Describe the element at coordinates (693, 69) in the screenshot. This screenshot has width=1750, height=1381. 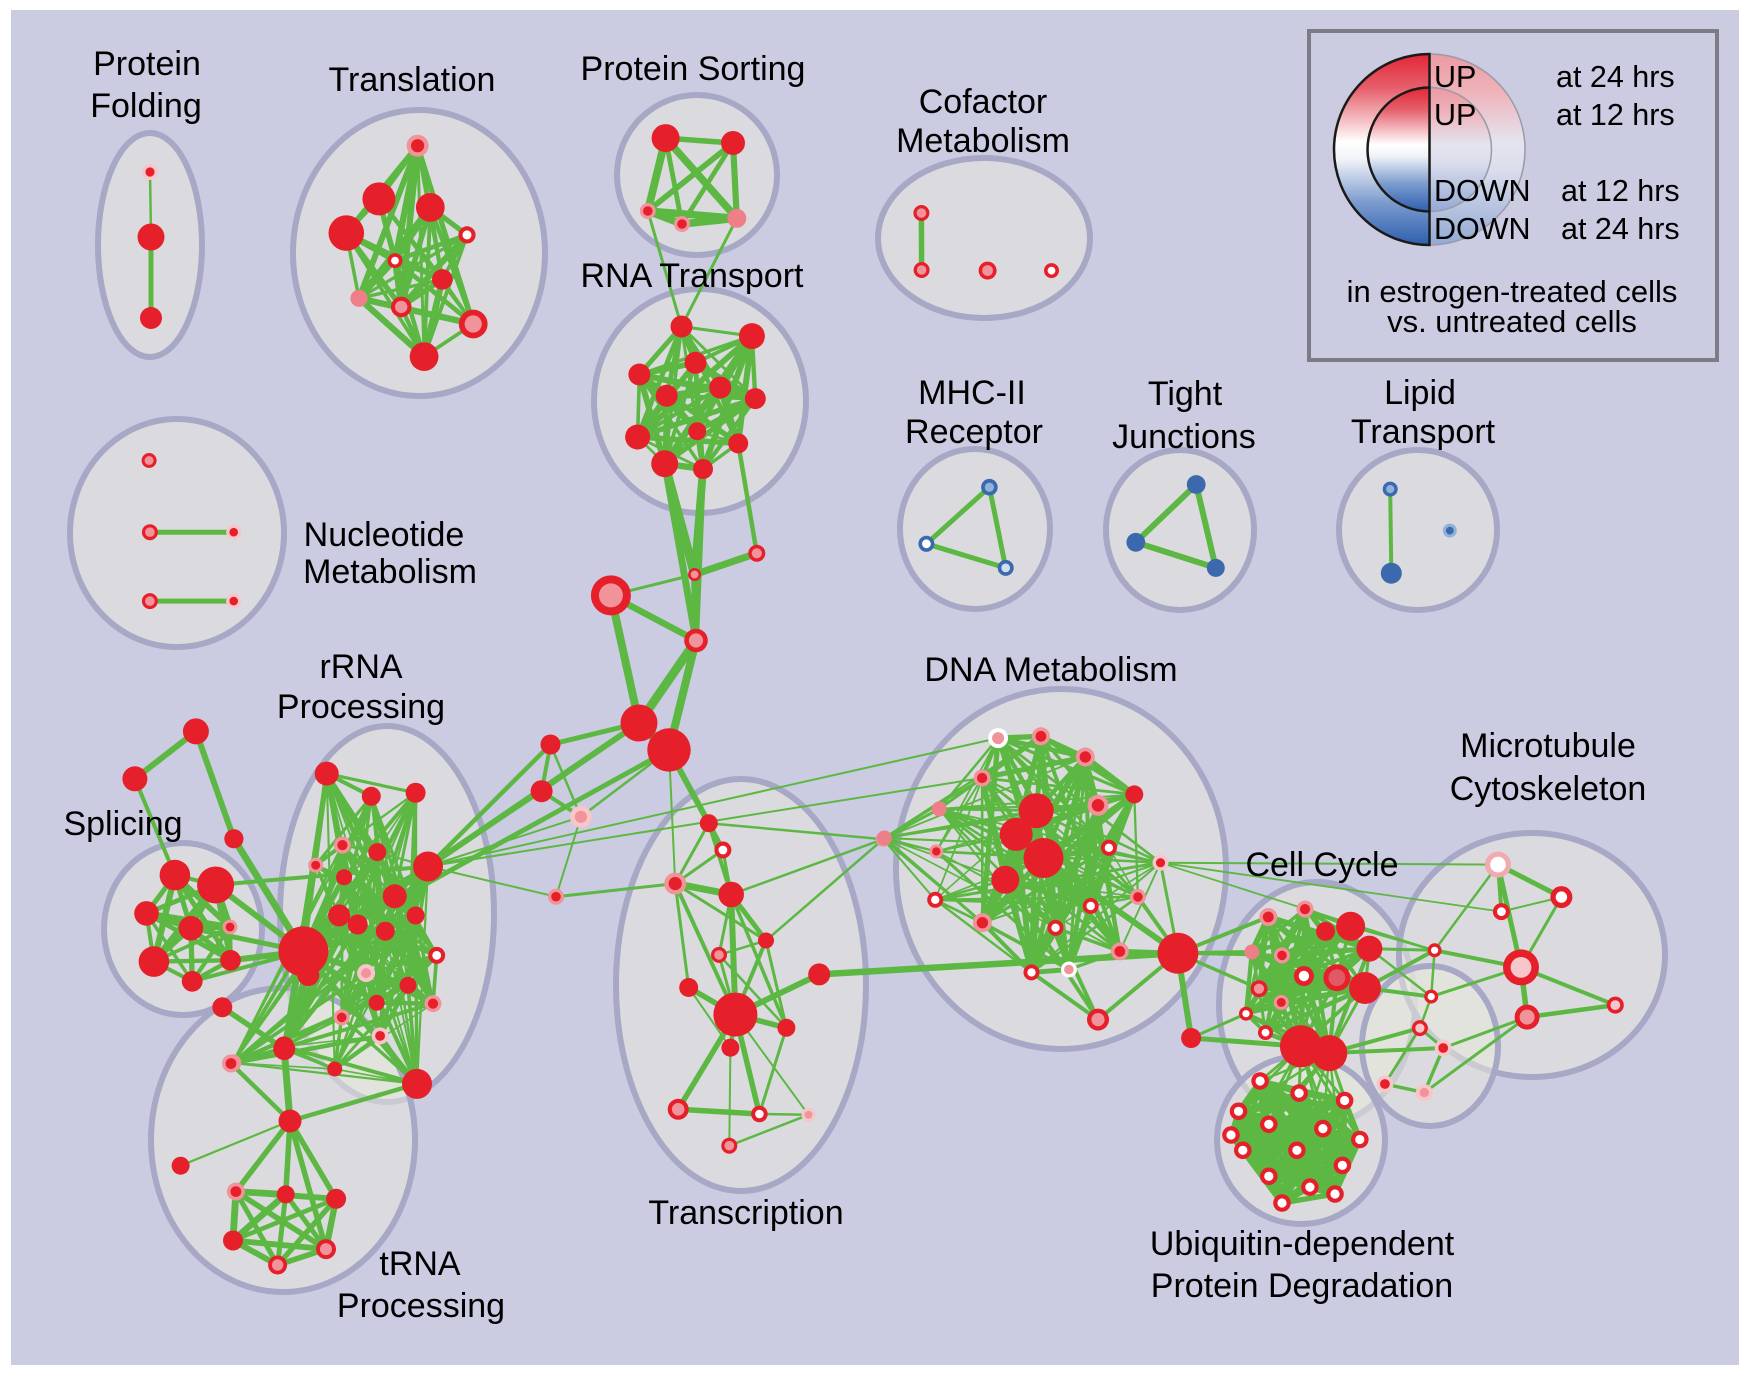
I see `svg-text: Protein Sorting` at that location.